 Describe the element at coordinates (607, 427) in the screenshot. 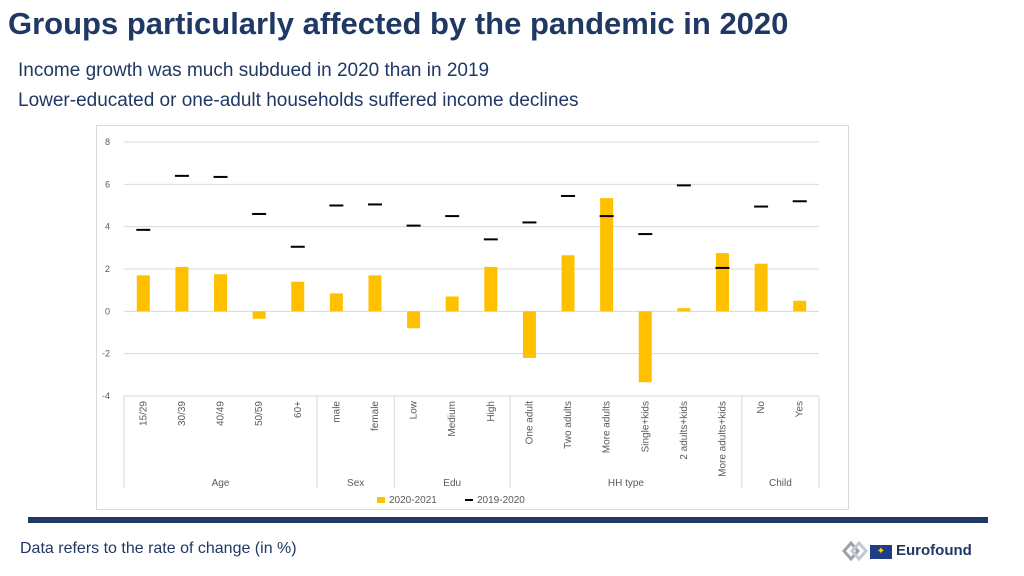

I see `category-label: More adults` at that location.